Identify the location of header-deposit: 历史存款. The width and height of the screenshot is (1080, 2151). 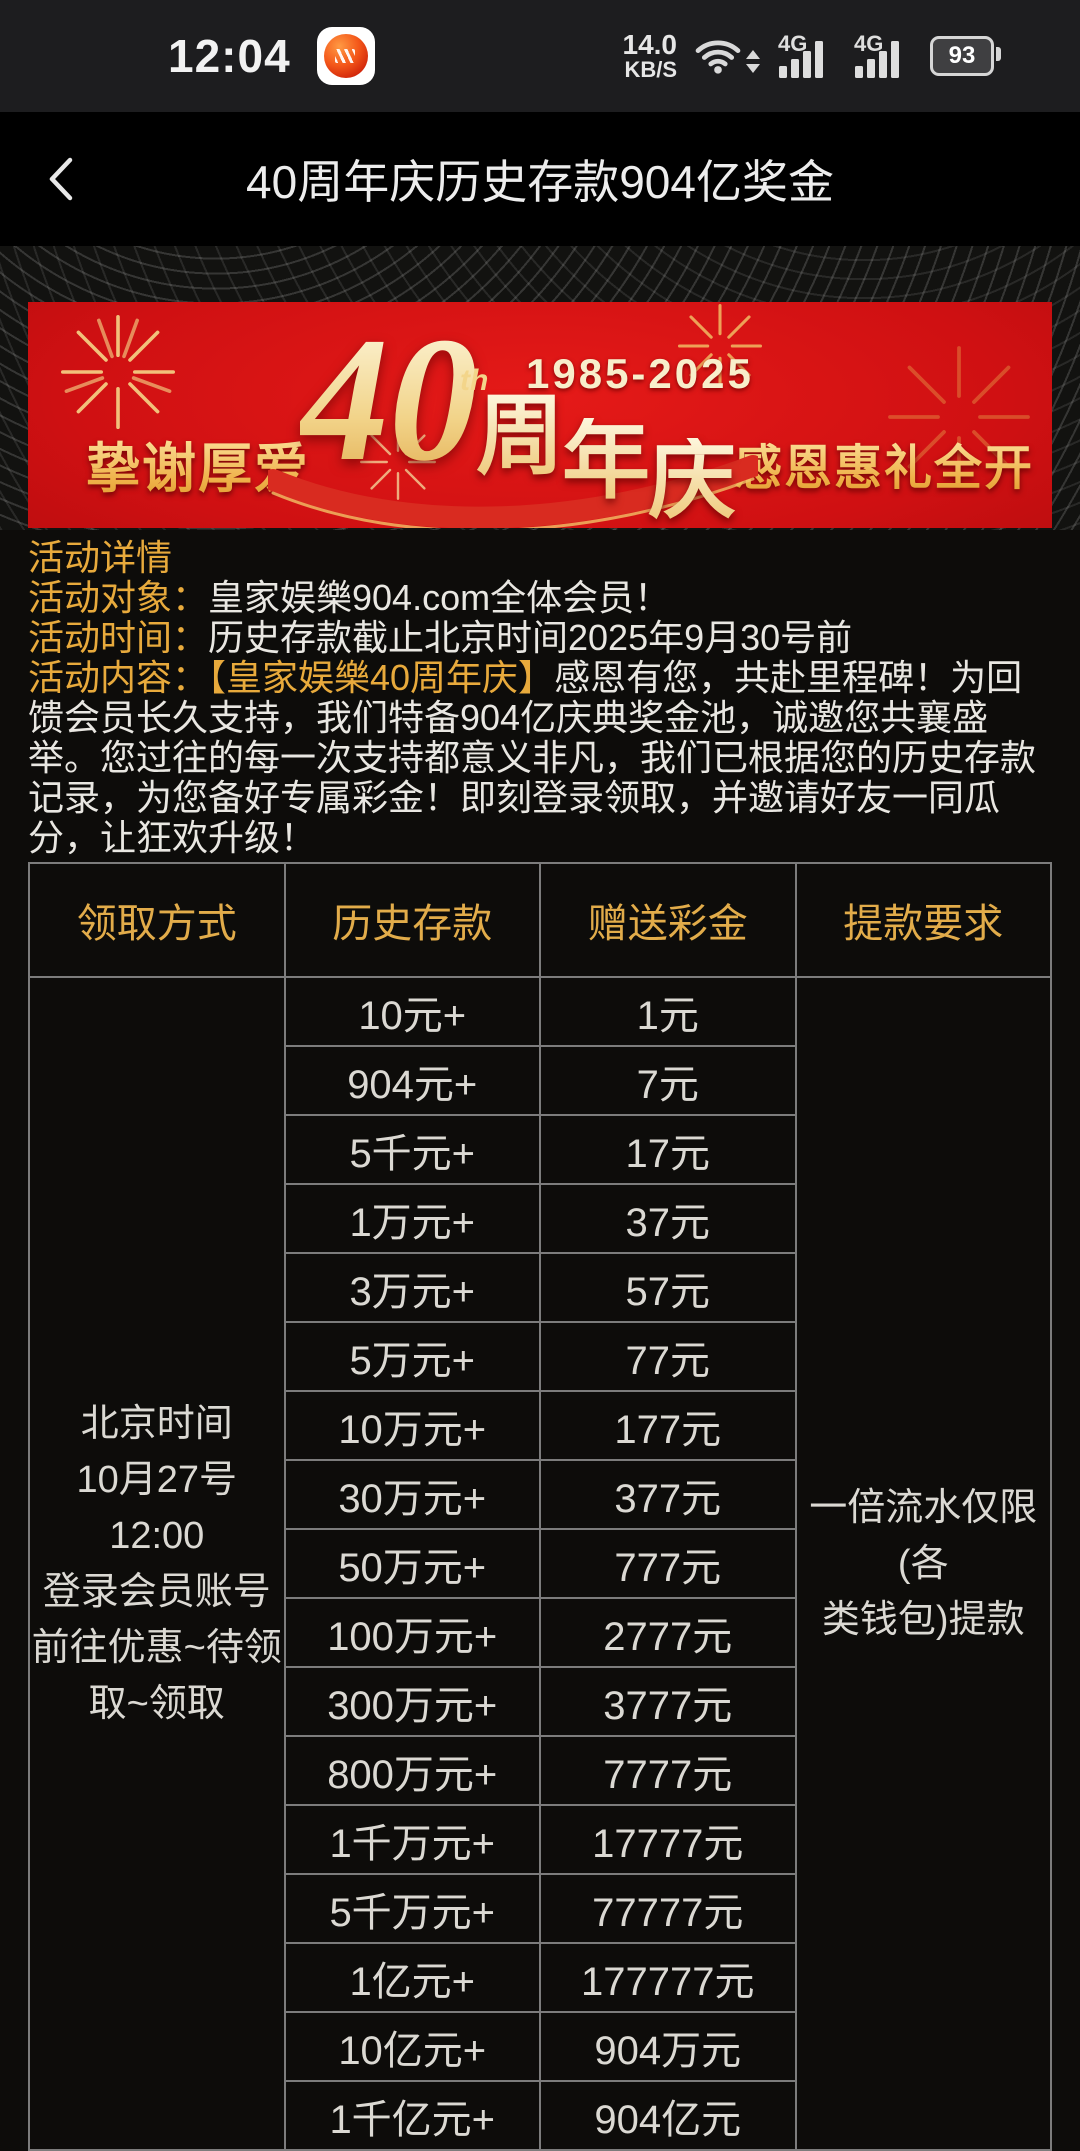
(412, 920).